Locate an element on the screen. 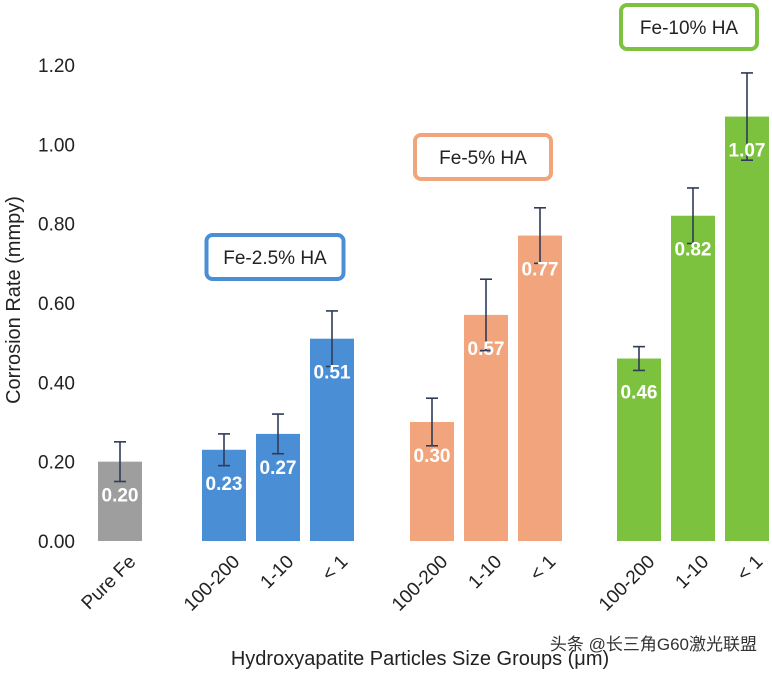 This screenshot has width=772, height=674. data-label: 0.82 is located at coordinates (693, 250).